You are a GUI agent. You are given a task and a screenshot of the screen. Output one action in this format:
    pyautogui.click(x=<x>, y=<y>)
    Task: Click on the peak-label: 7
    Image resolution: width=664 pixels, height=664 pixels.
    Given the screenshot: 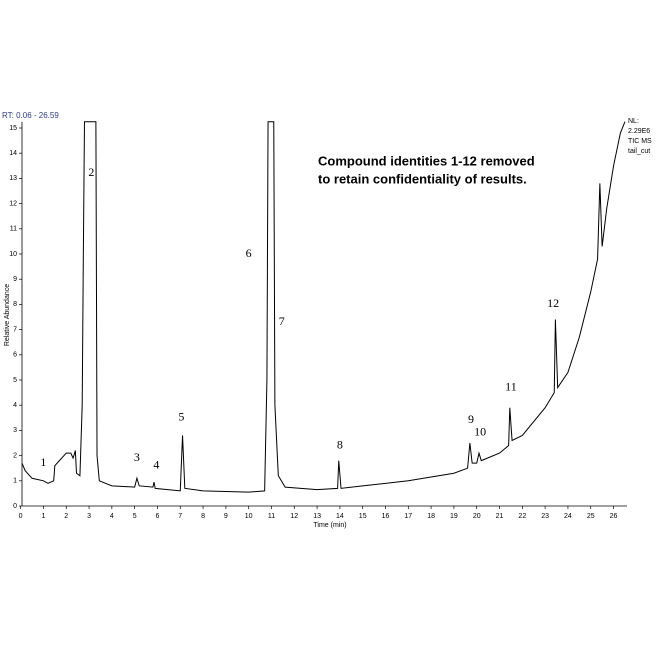 What is the action you would take?
    pyautogui.click(x=282, y=321)
    